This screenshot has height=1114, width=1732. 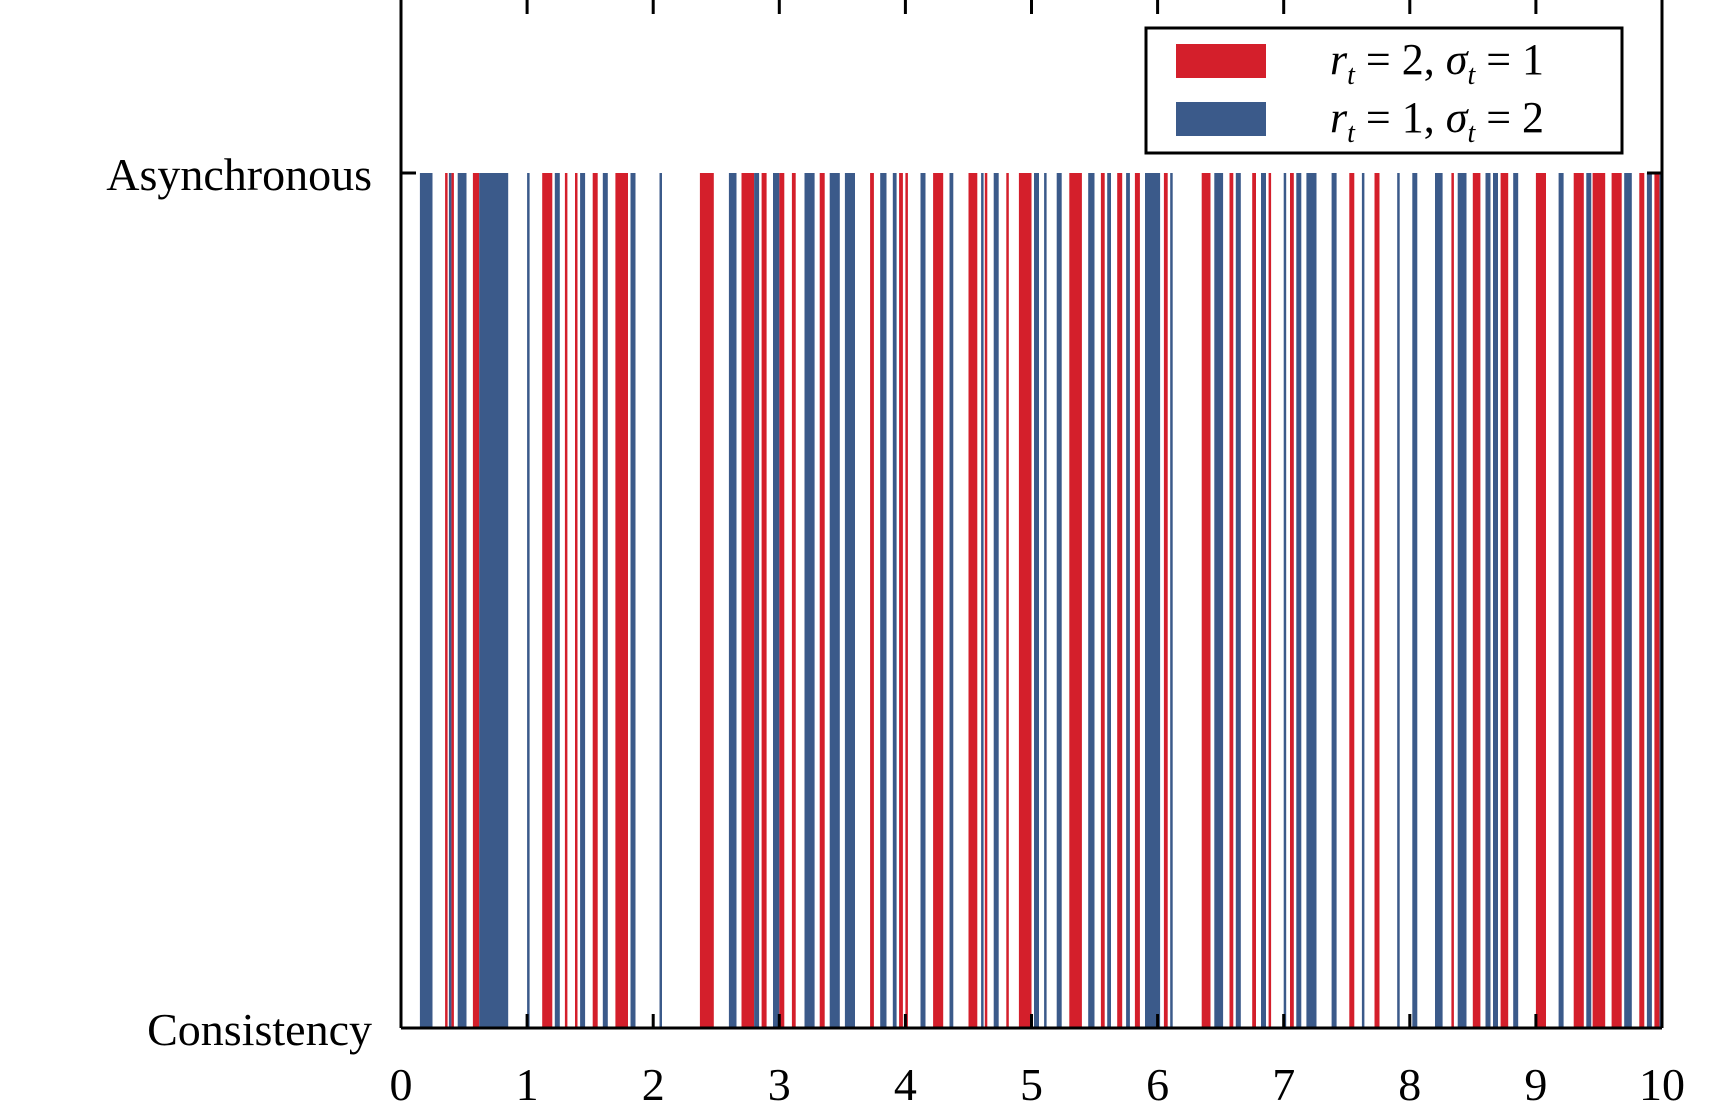 I want to click on legend-swatch-red, so click(x=1221, y=61).